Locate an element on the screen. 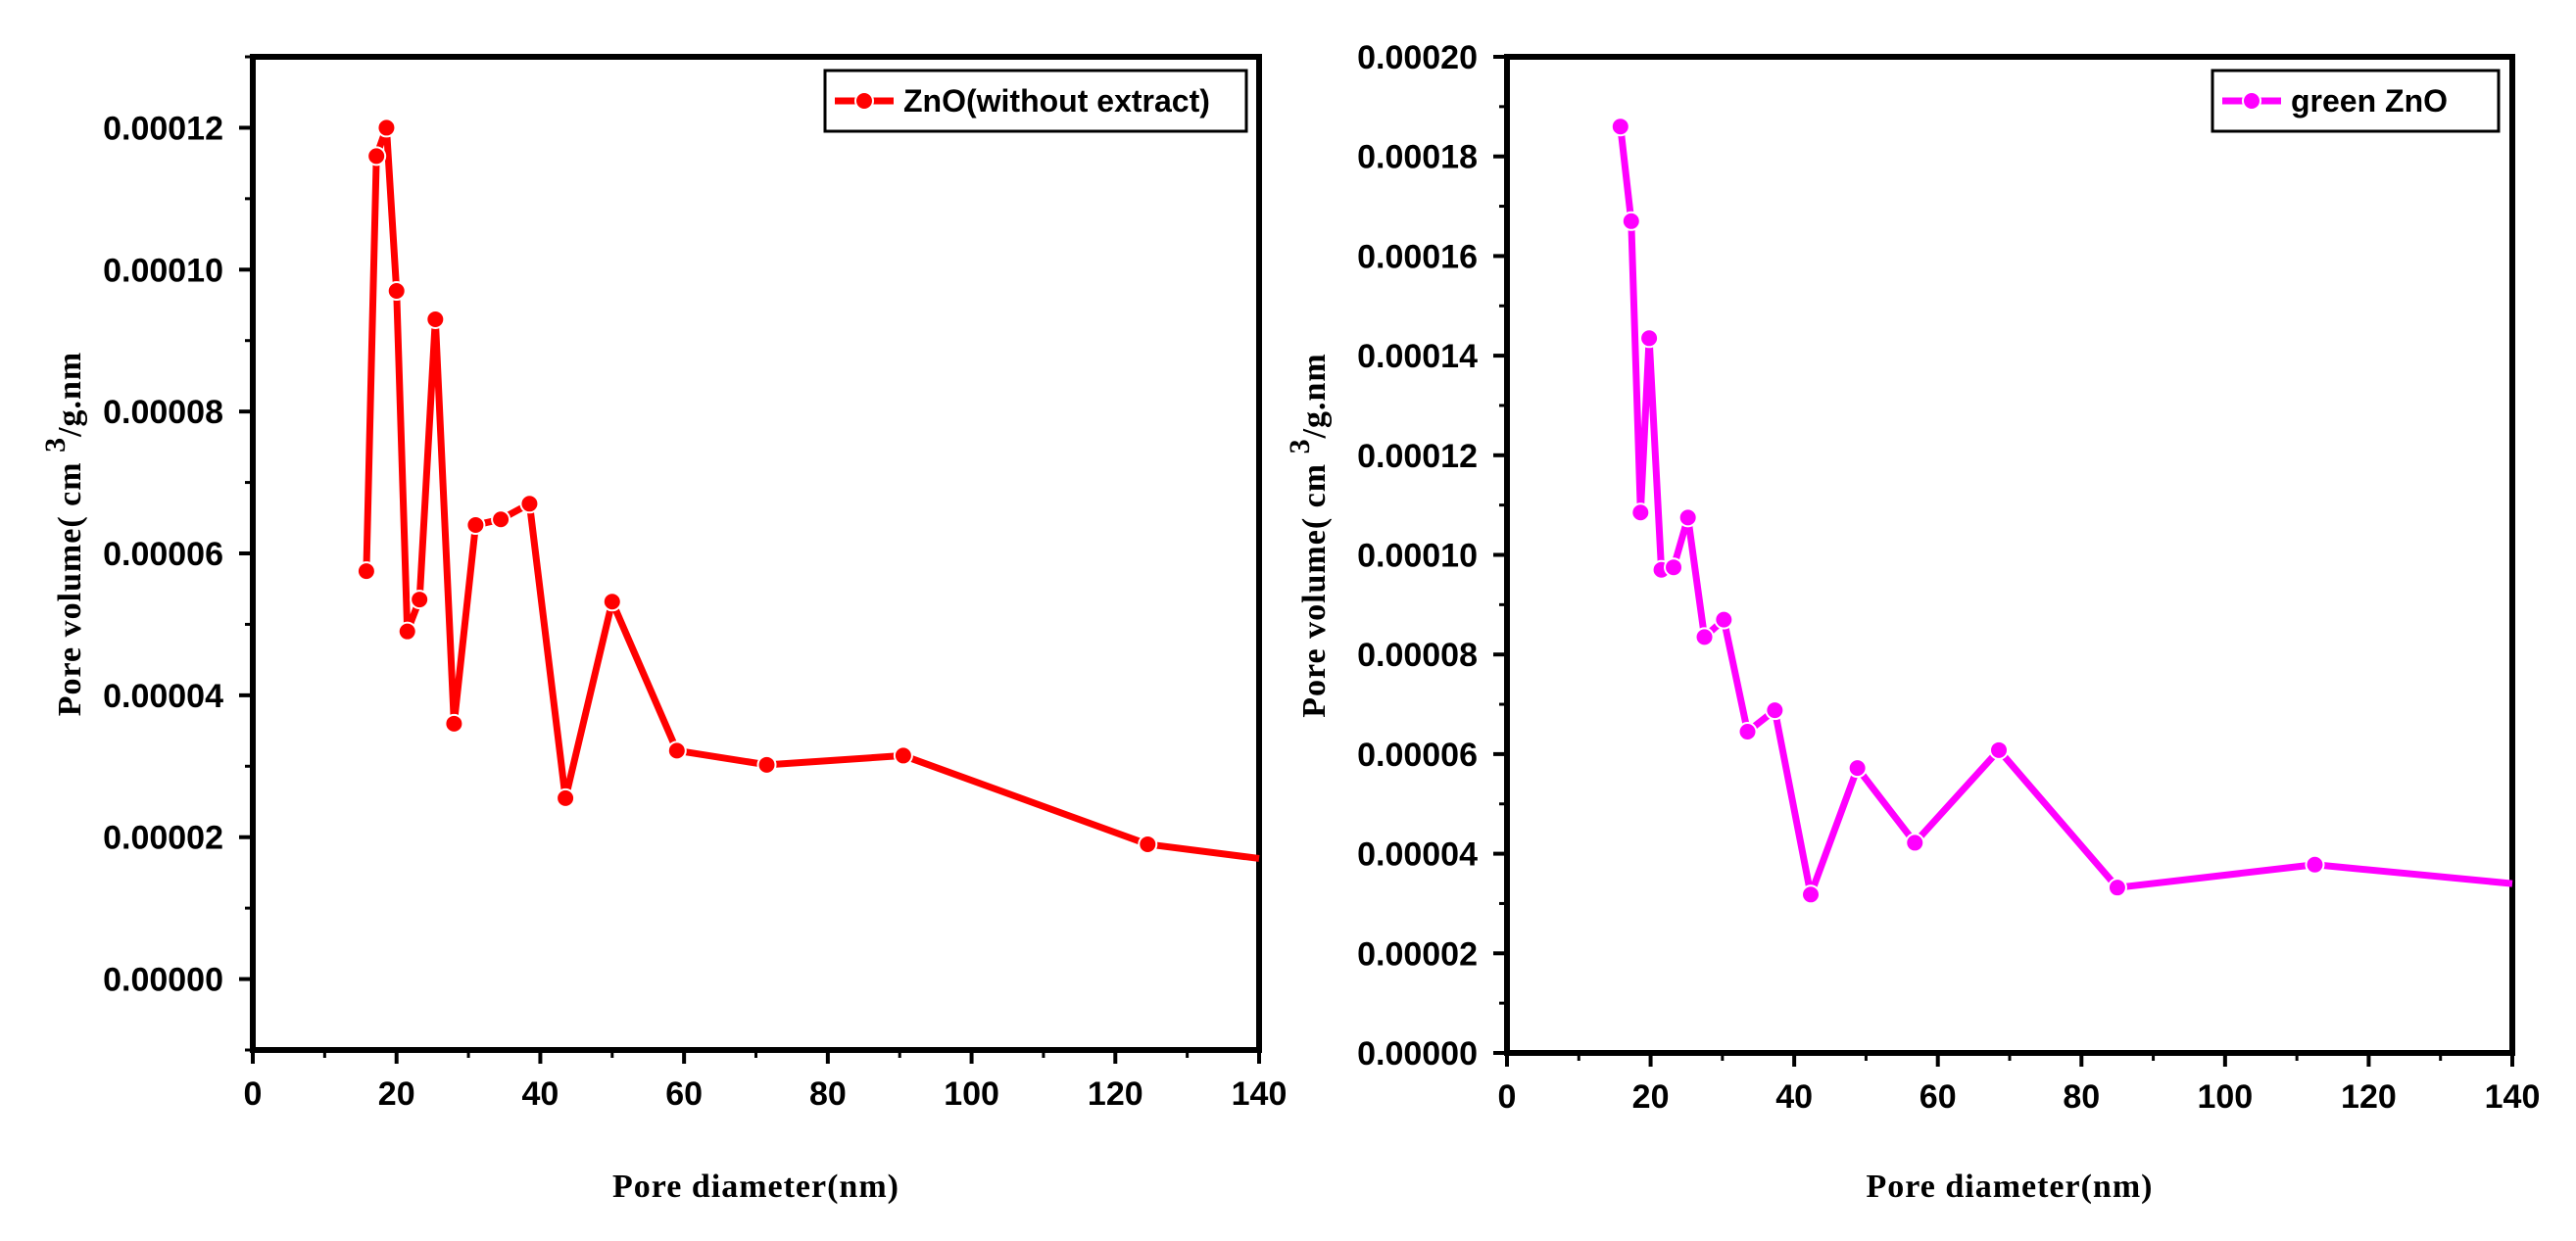 This screenshot has height=1241, width=2576. y-tick-label: 0.00014 is located at coordinates (1417, 356).